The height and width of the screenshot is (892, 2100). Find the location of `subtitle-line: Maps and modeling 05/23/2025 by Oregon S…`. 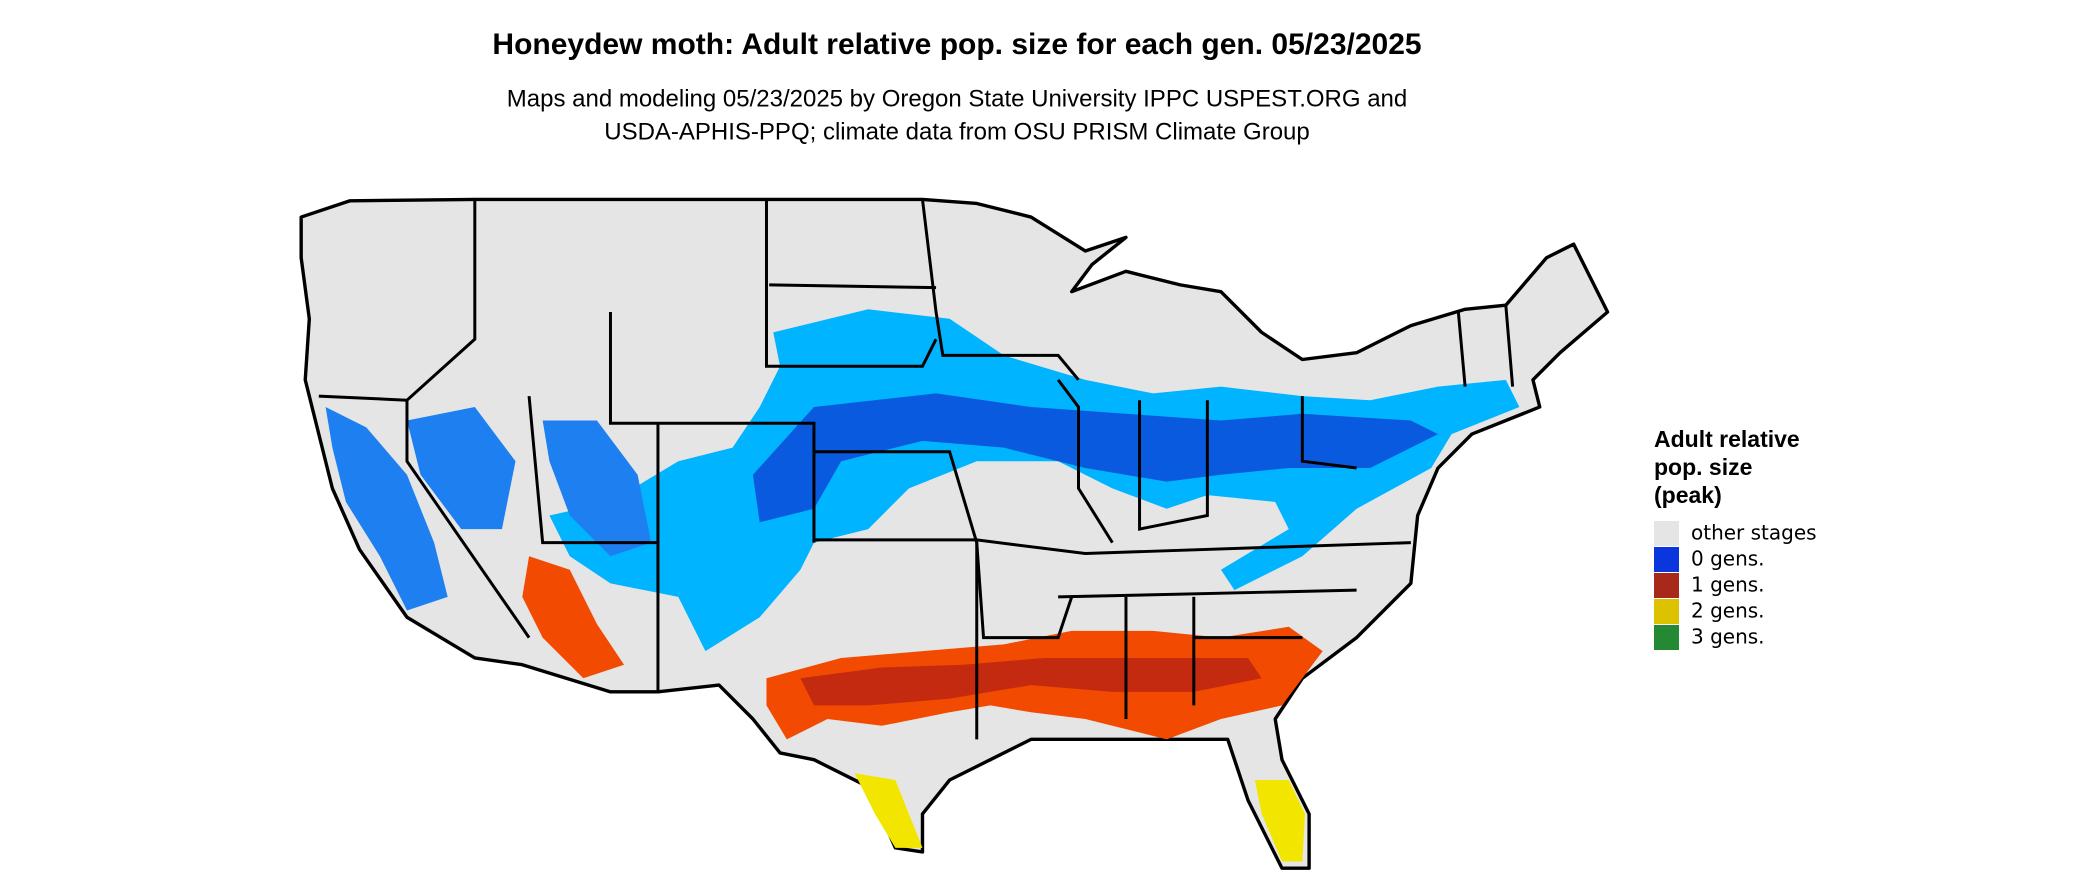

subtitle-line: Maps and modeling 05/23/2025 by Oregon S… is located at coordinates (957, 98).